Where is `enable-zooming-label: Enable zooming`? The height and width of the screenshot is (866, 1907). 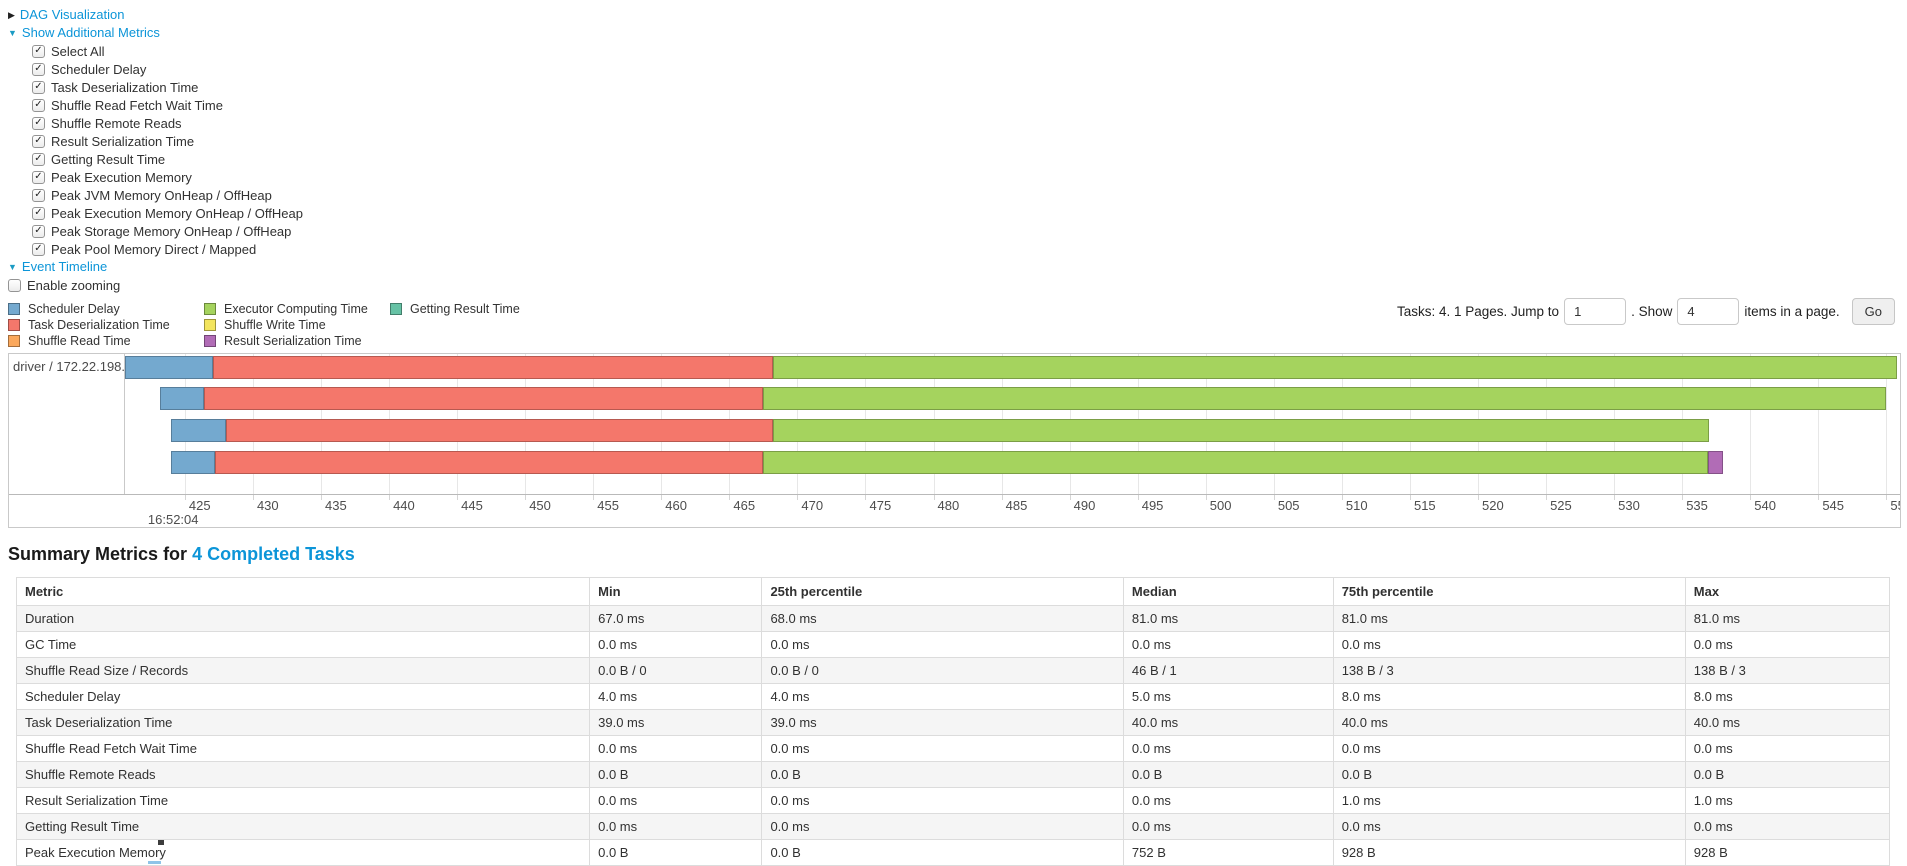
enable-zooming-label: Enable zooming is located at coordinates (74, 285).